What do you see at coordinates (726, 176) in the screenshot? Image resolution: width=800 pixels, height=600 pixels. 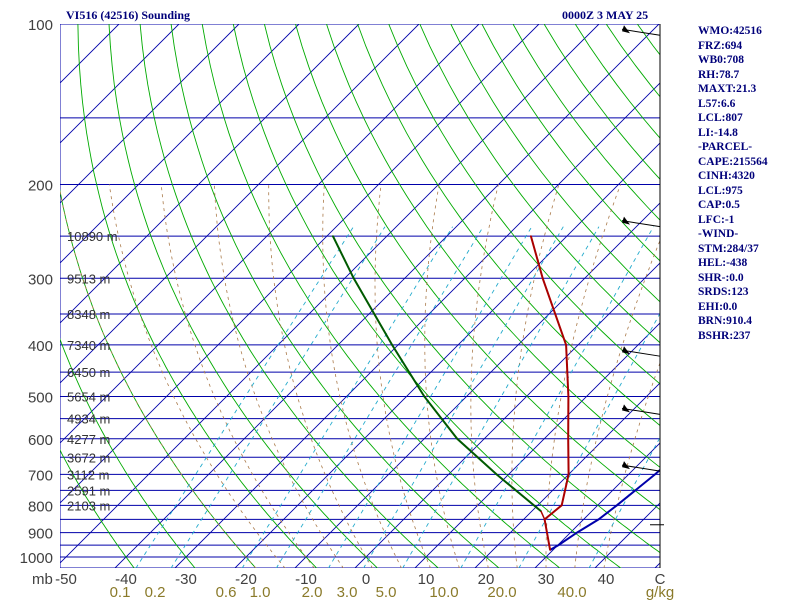 I see `sounding-index-line: CINH:4320` at bounding box center [726, 176].